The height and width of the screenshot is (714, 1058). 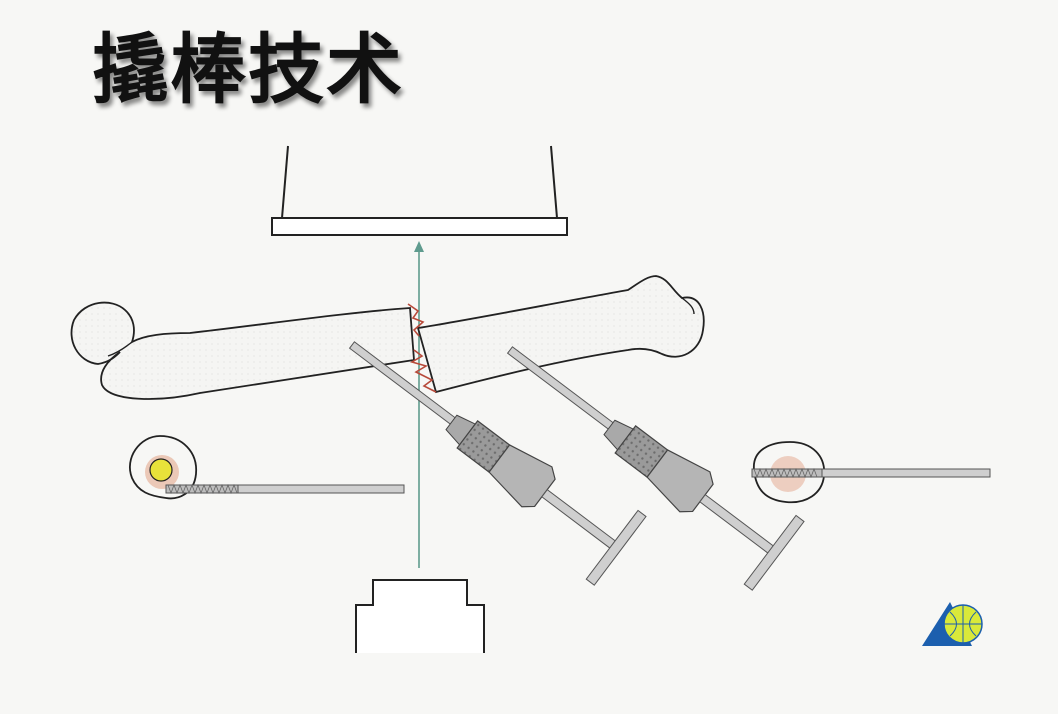 What do you see at coordinates (952, 624) in the screenshot?
I see `ao-foundation-logo-icon` at bounding box center [952, 624].